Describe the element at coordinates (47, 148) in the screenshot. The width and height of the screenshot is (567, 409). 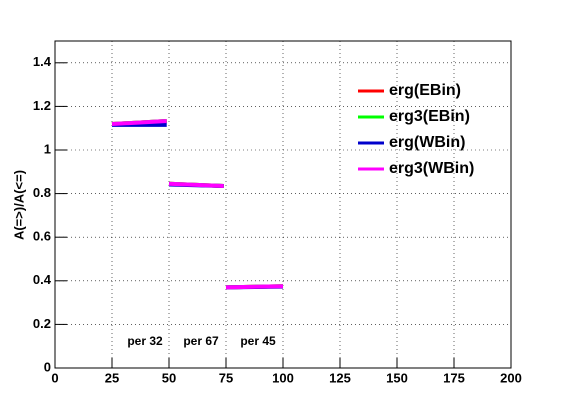
I see `y-tick-label: 1` at that location.